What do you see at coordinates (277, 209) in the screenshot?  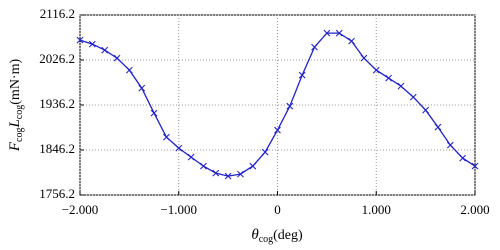 I see `x-tick-label: 0` at bounding box center [277, 209].